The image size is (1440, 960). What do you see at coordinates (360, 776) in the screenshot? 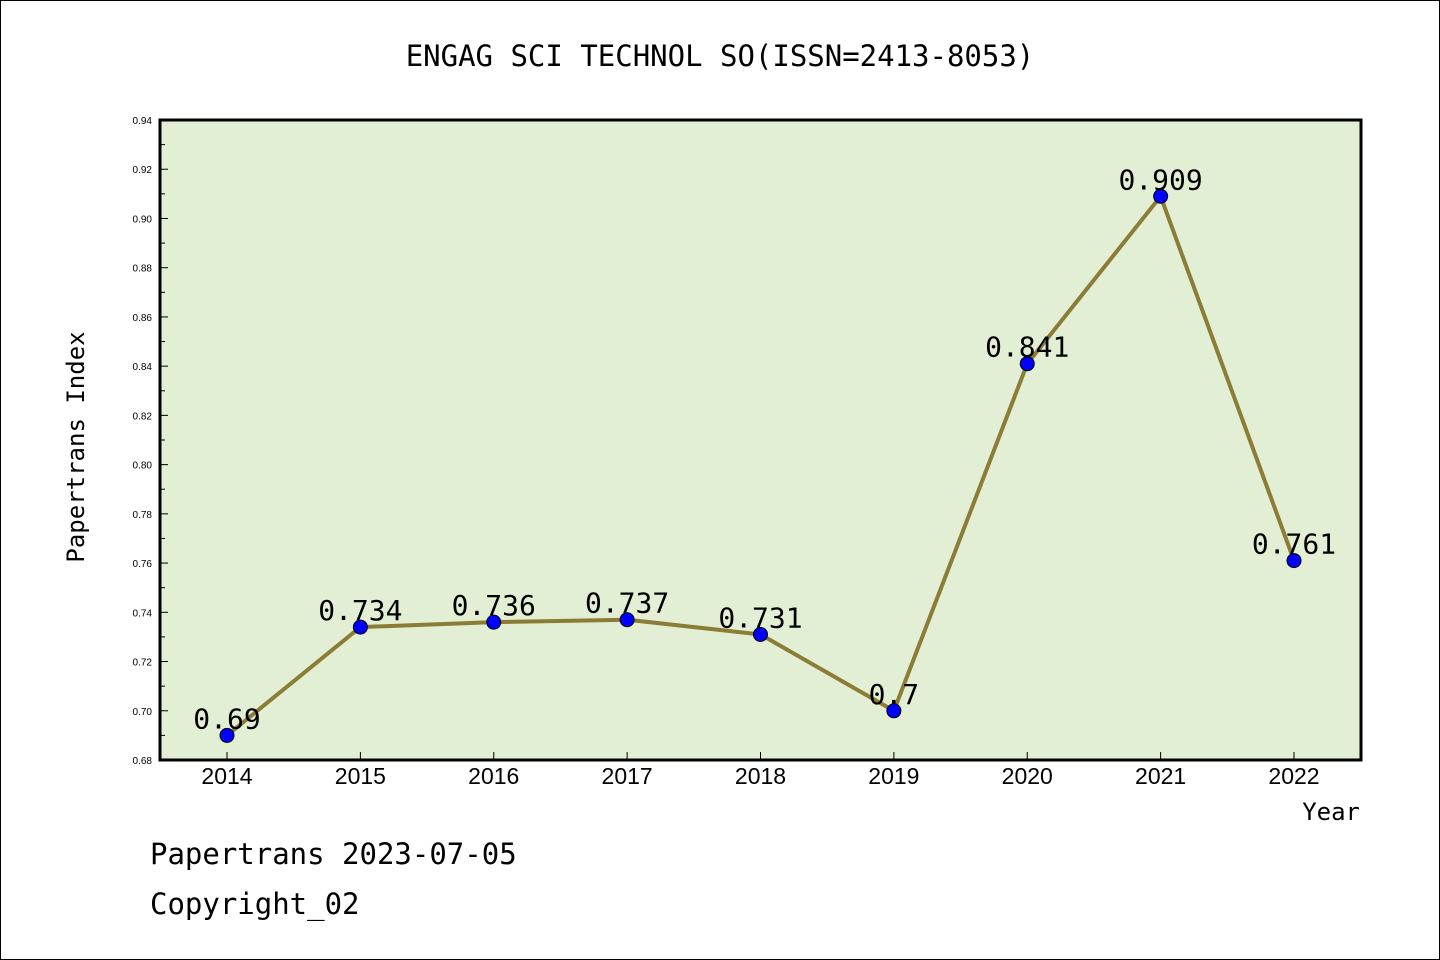
I see `x-tick-label: 2015` at bounding box center [360, 776].